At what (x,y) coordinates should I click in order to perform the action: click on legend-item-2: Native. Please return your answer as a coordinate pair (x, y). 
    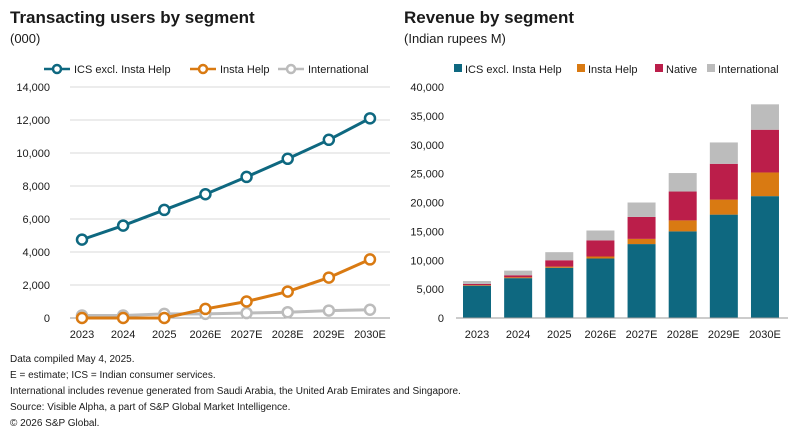
    Looking at the image, I should click on (676, 70).